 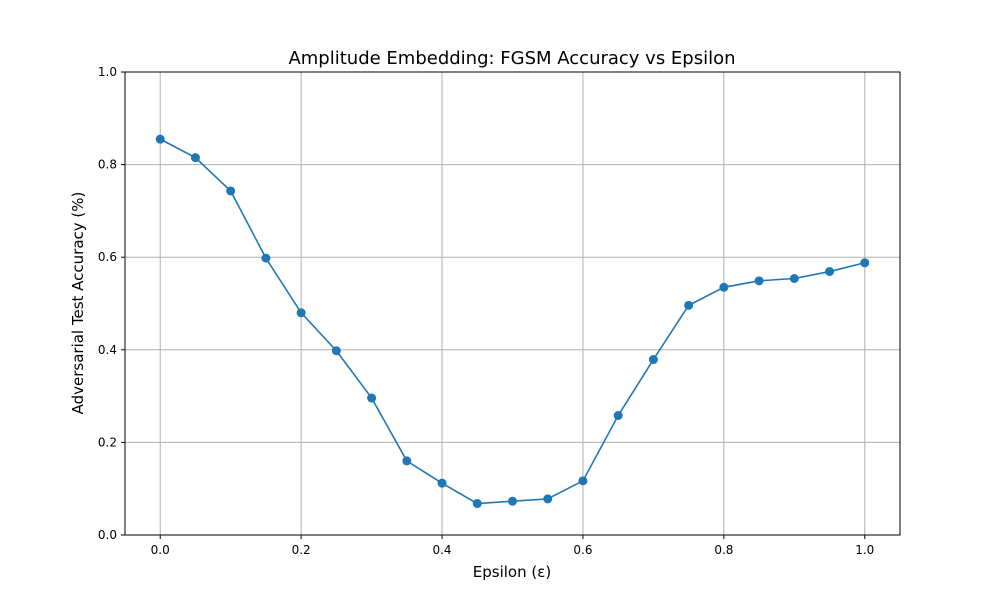 I want to click on y-tick-label: 0.2, so click(x=107, y=442).